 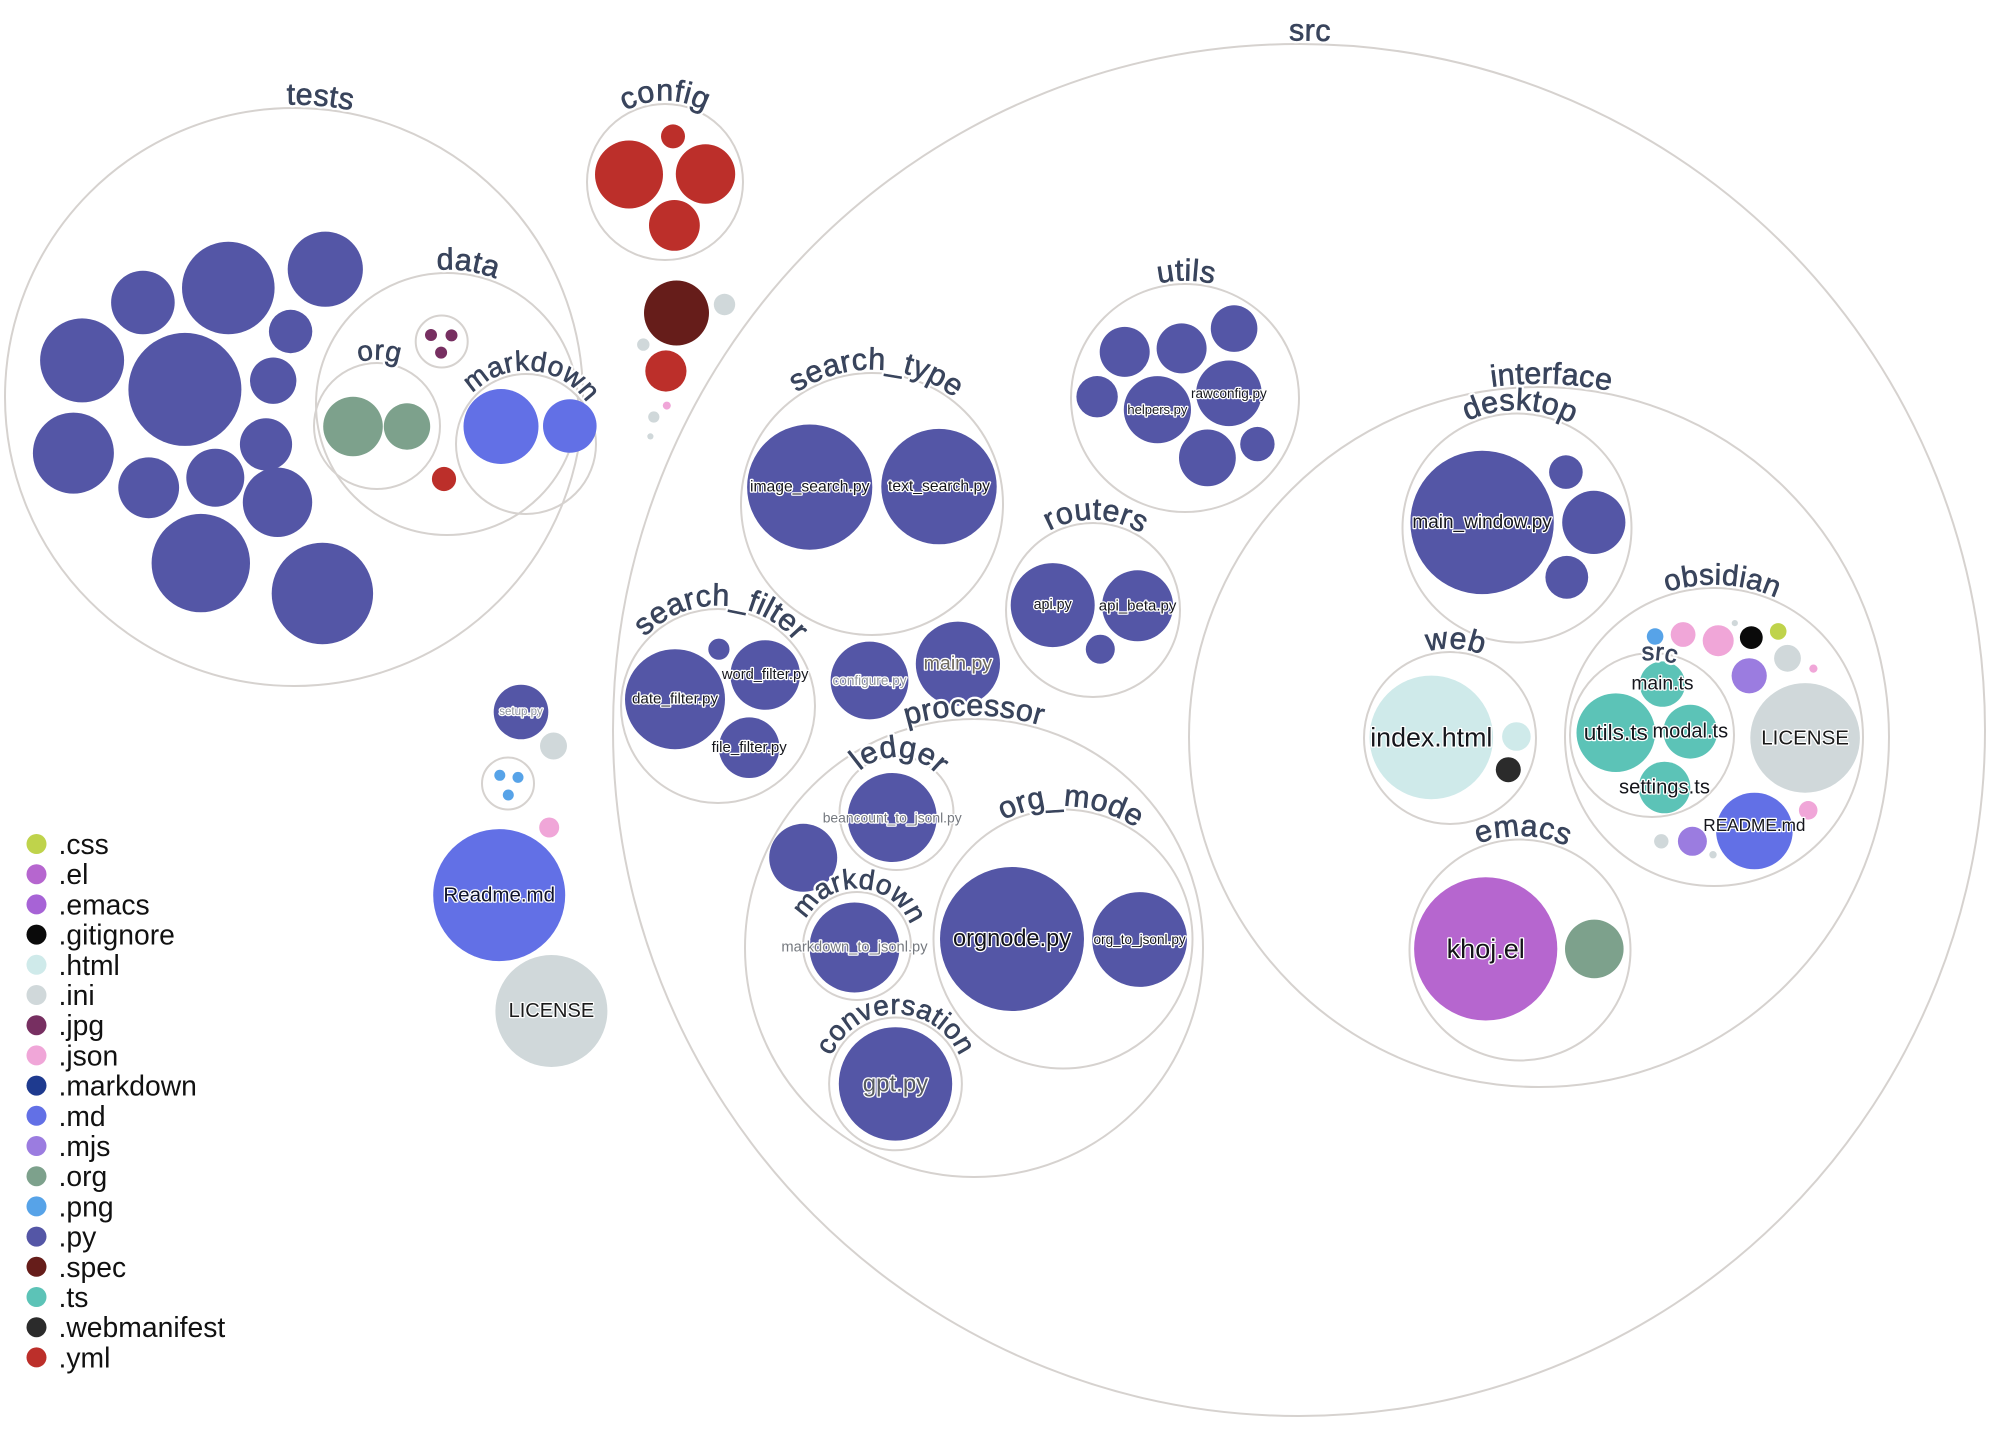 What do you see at coordinates (1053, 605) in the screenshot?
I see `svg-text: api.py` at bounding box center [1053, 605].